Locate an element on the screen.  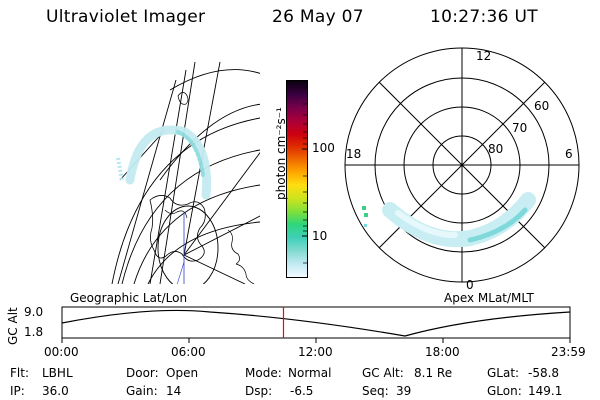
timeline-x-tick-3: 18:00 is located at coordinates (442, 352).